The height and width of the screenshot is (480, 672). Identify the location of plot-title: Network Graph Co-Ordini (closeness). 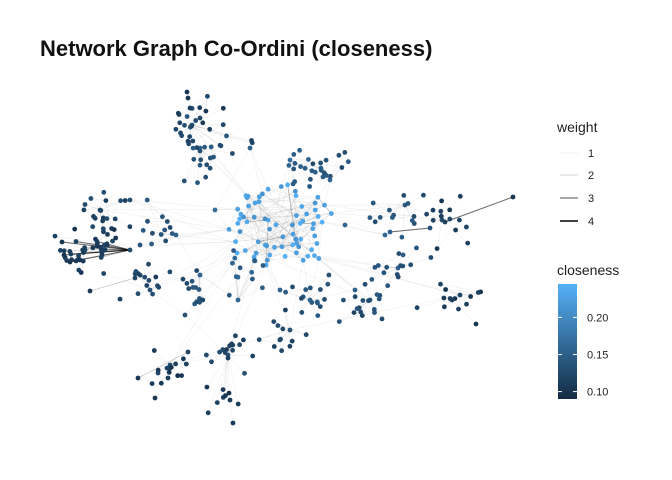
(236, 48).